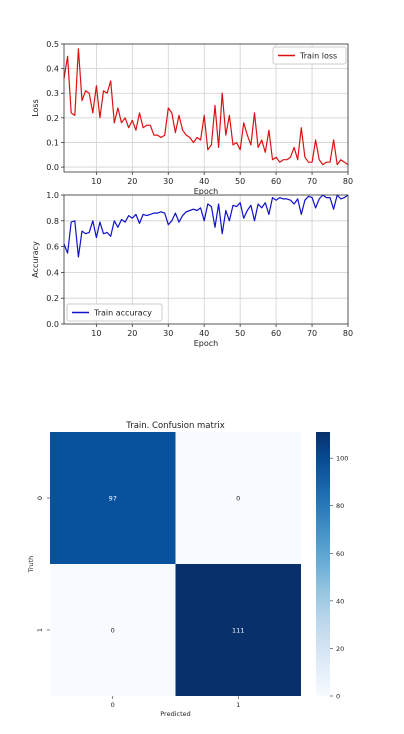 The height and width of the screenshot is (734, 404). I want to click on colorbar-tick-label: 60, so click(340, 554).